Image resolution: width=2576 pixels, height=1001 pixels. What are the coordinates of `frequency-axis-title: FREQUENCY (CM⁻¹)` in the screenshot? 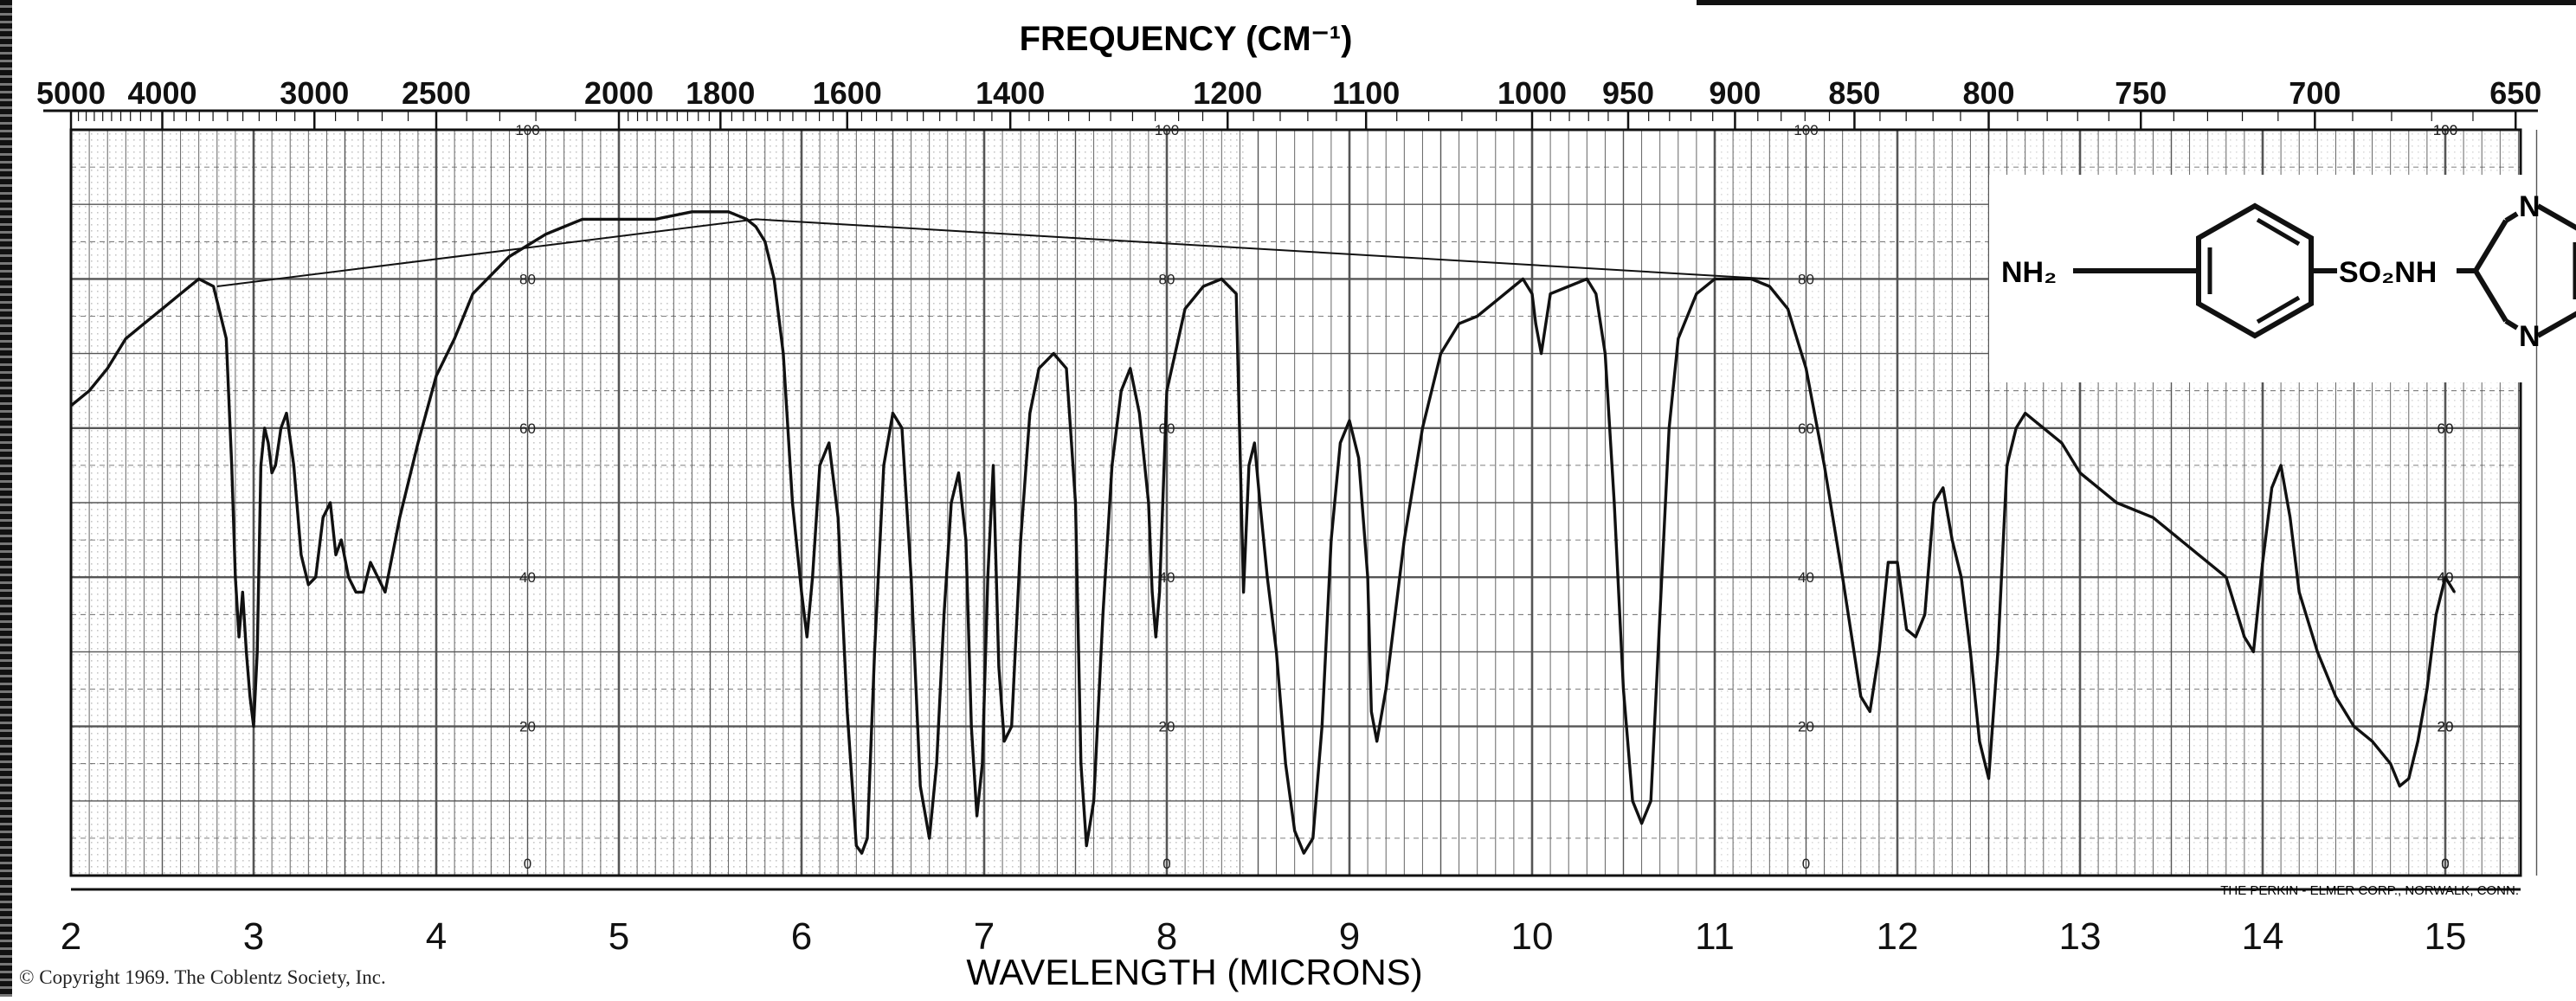 It's located at (1186, 39).